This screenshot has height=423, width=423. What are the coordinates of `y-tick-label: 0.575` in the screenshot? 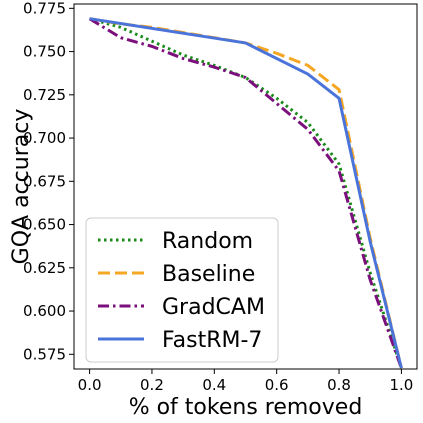 It's located at (44, 354).